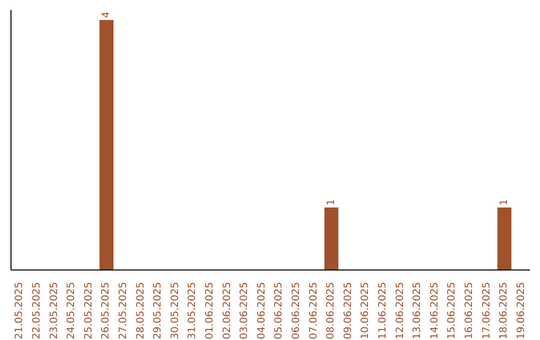  What do you see at coordinates (382, 311) in the screenshot?
I see `x-tick-label: 11.06.2025` at bounding box center [382, 311].